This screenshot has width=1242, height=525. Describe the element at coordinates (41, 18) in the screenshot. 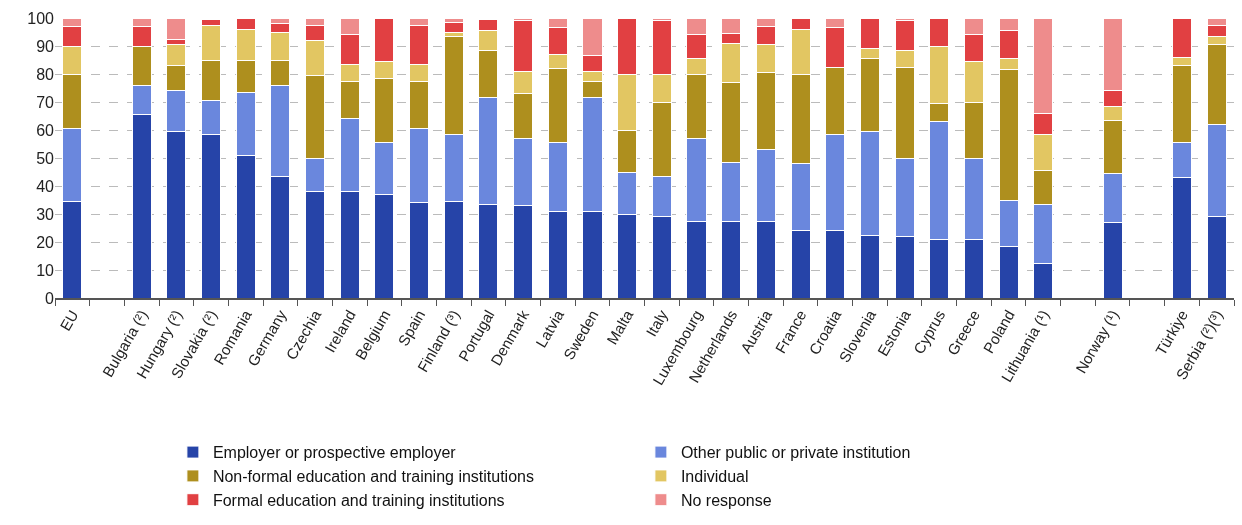

I see `y-tick-label: 100` at that location.